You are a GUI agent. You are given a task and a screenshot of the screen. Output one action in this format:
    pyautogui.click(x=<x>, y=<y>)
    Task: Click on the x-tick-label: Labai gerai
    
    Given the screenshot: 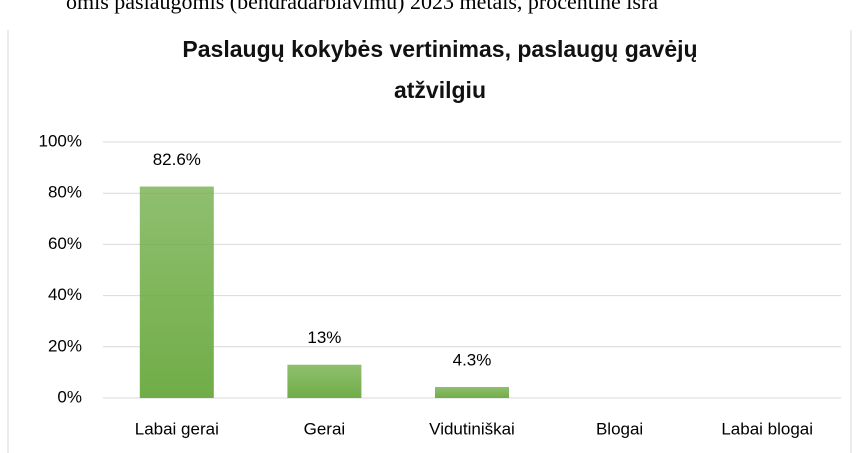 What is the action you would take?
    pyautogui.click(x=177, y=428)
    